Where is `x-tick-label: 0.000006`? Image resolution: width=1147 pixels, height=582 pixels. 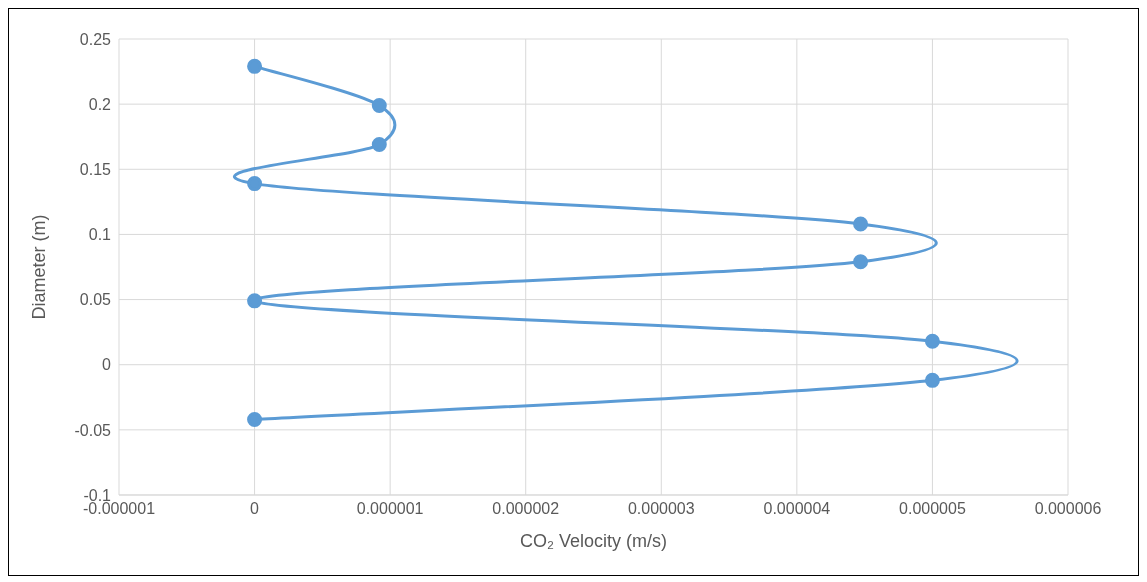
x-tick-label: 0.000006 is located at coordinates (1068, 509).